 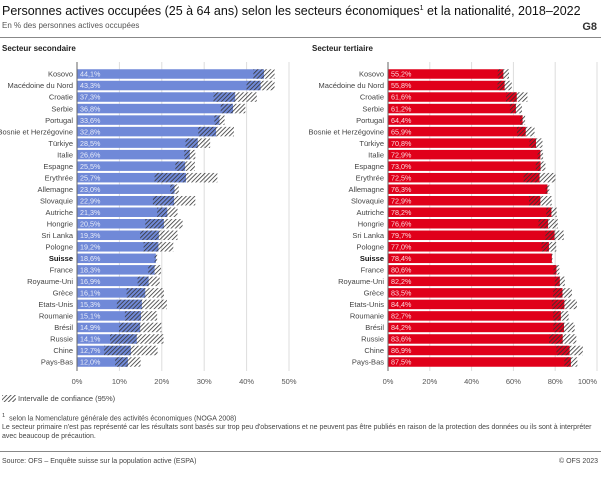 What do you see at coordinates (90, 97) in the screenshot?
I see `data-label-secondaire: 37,3%` at bounding box center [90, 97].